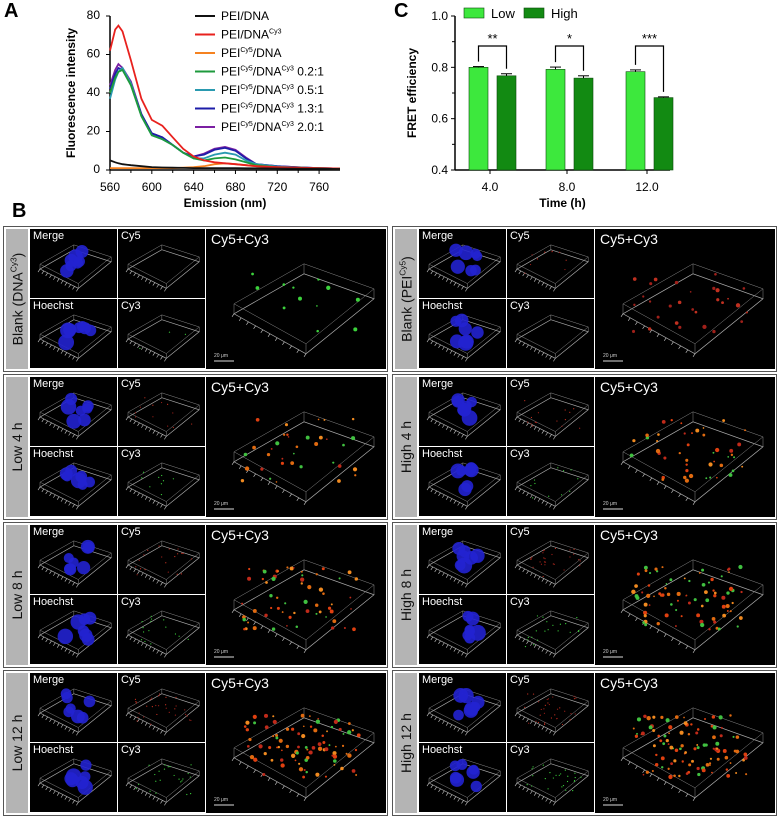 Image resolution: width=780 pixels, height=828 pixels. What do you see at coordinates (131, 236) in the screenshot?
I see `tile-label: Cy5` at bounding box center [131, 236].